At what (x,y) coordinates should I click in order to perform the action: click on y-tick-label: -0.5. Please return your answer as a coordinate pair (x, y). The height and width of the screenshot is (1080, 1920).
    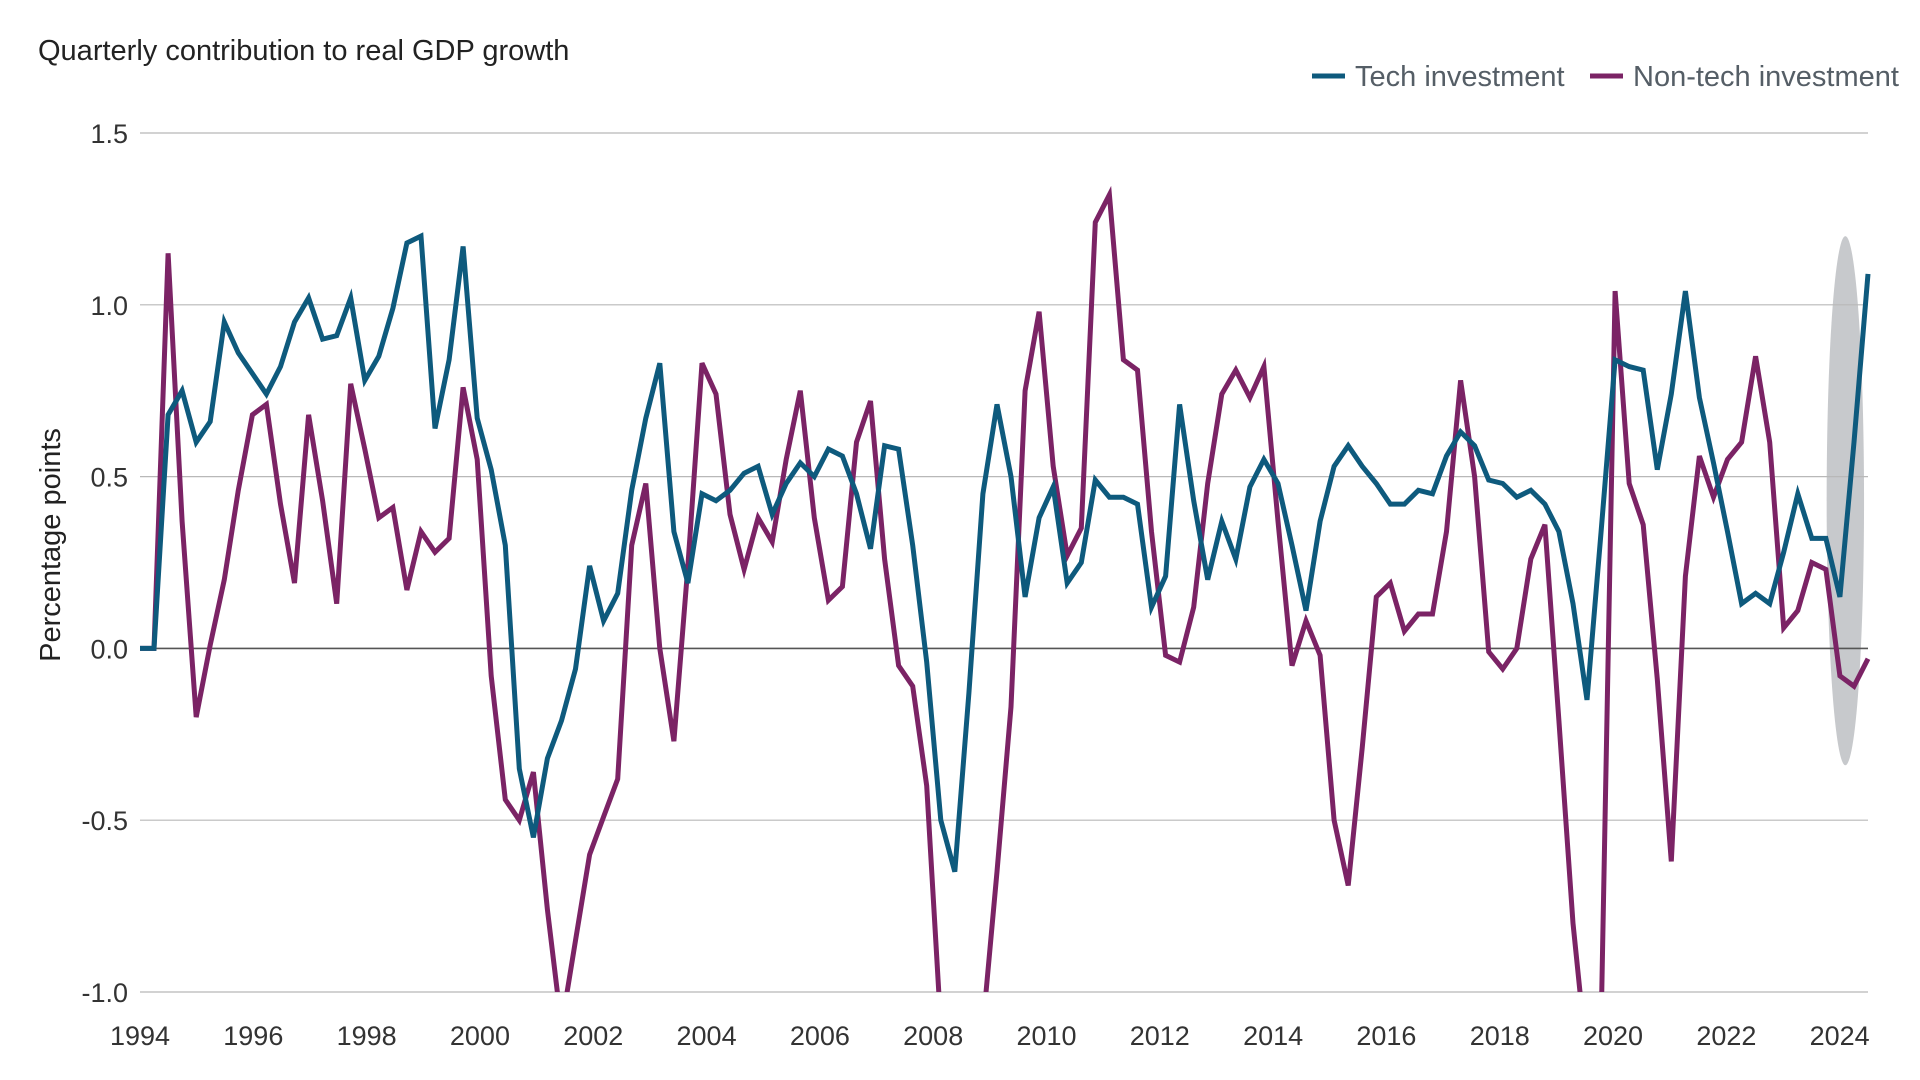
    Looking at the image, I should click on (104, 821).